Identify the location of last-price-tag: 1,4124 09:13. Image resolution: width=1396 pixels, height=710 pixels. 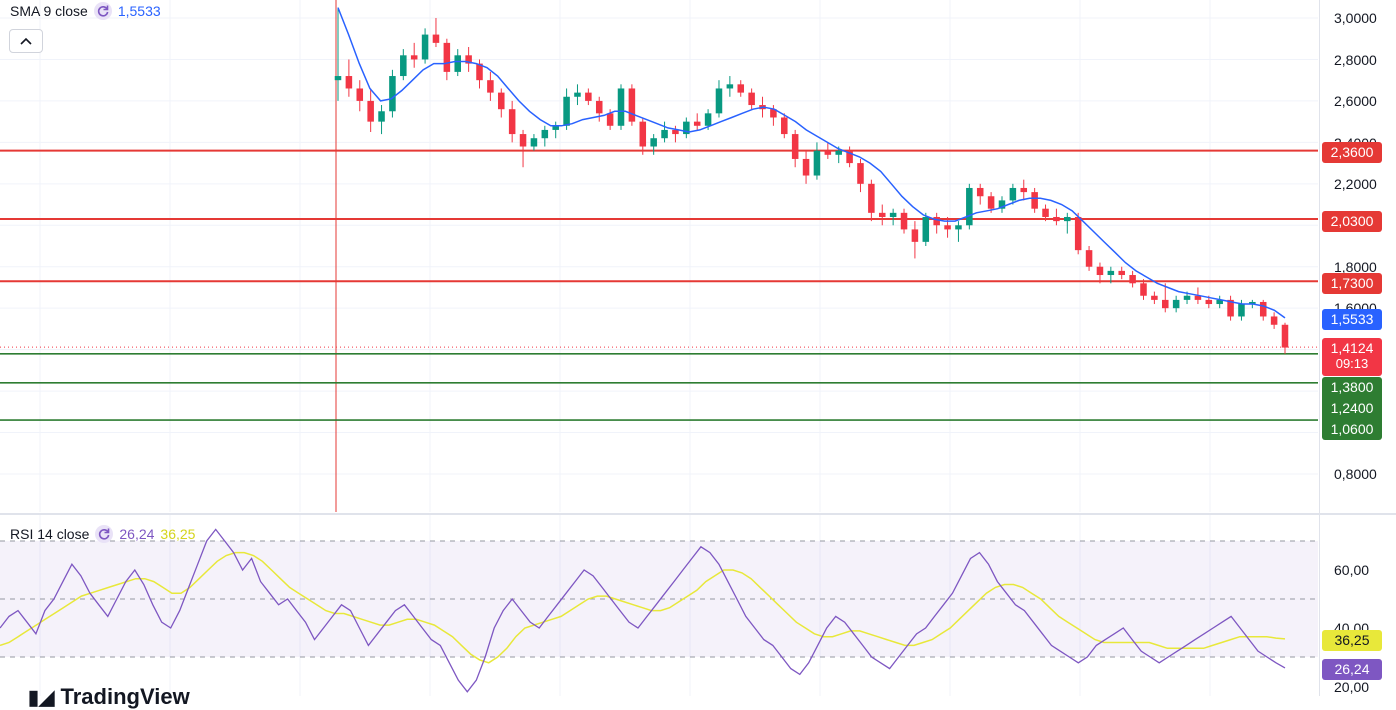
(1352, 357).